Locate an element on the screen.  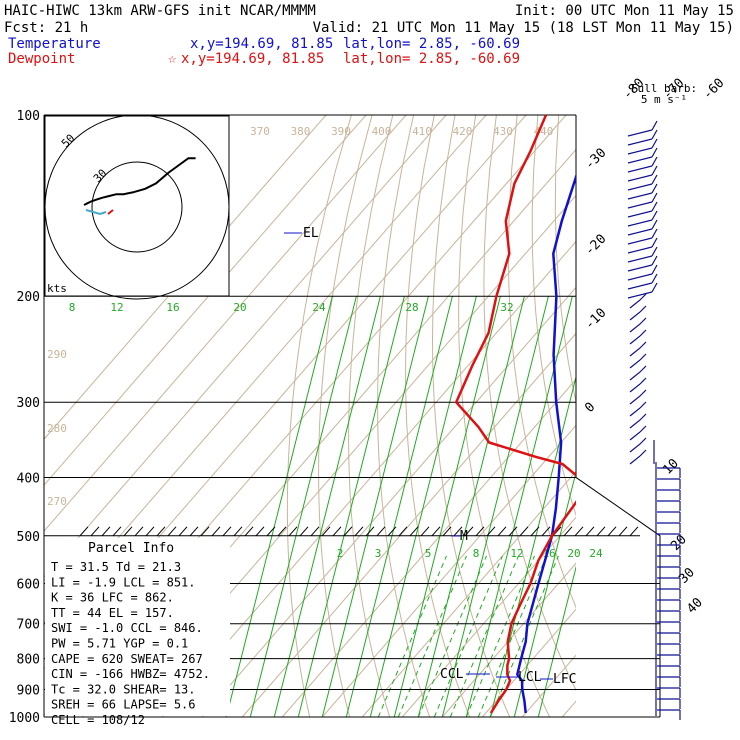
theta-label: 400 is located at coordinates (382, 131).